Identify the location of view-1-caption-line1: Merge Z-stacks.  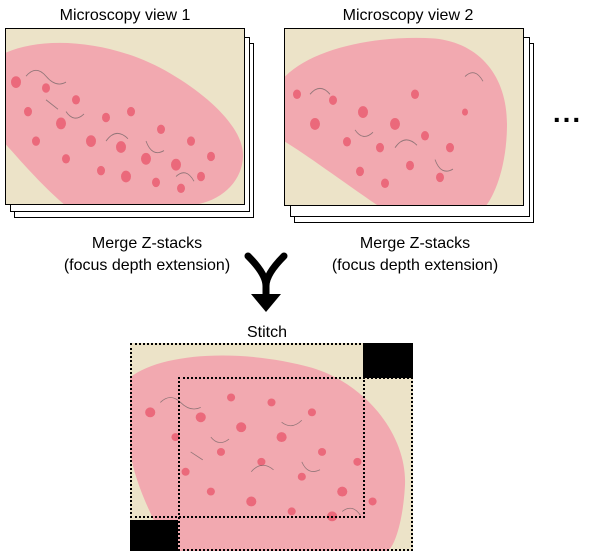
(147, 243).